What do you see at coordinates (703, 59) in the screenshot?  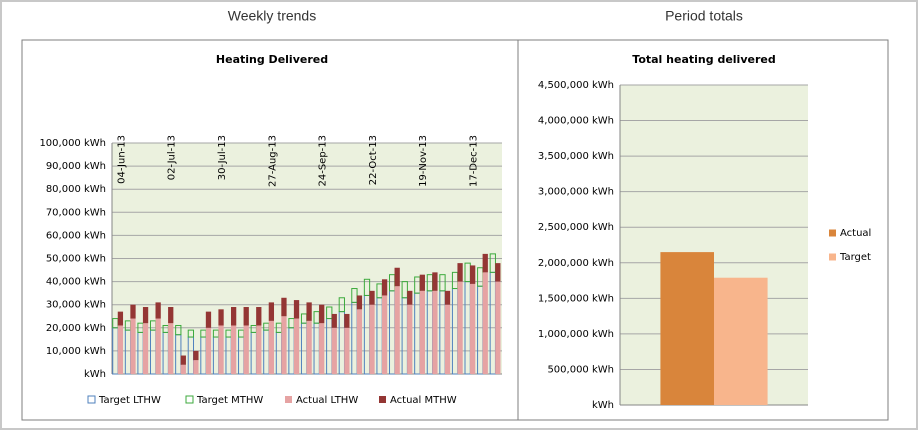 I see `chart-title: Total heating delivered` at bounding box center [703, 59].